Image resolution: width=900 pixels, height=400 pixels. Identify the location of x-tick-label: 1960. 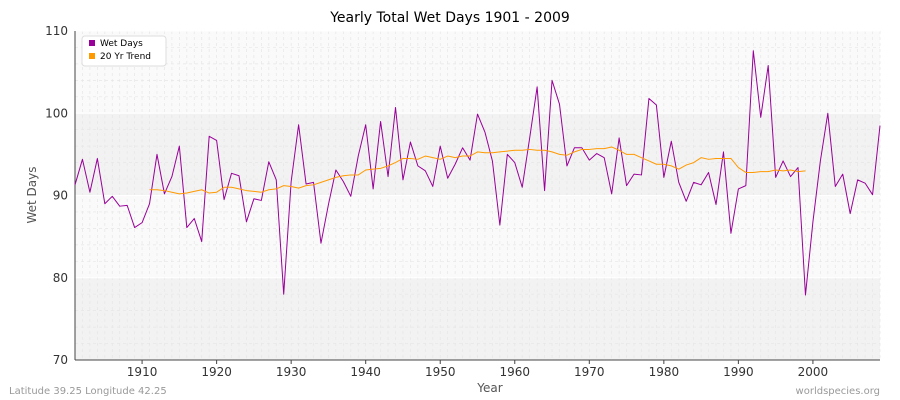
(514, 372).